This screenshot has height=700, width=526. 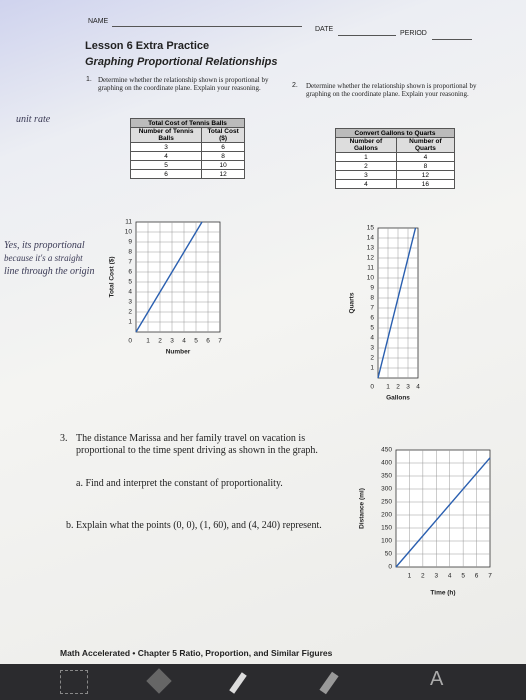 I want to click on y-tick-label: 250, so click(x=386, y=502).